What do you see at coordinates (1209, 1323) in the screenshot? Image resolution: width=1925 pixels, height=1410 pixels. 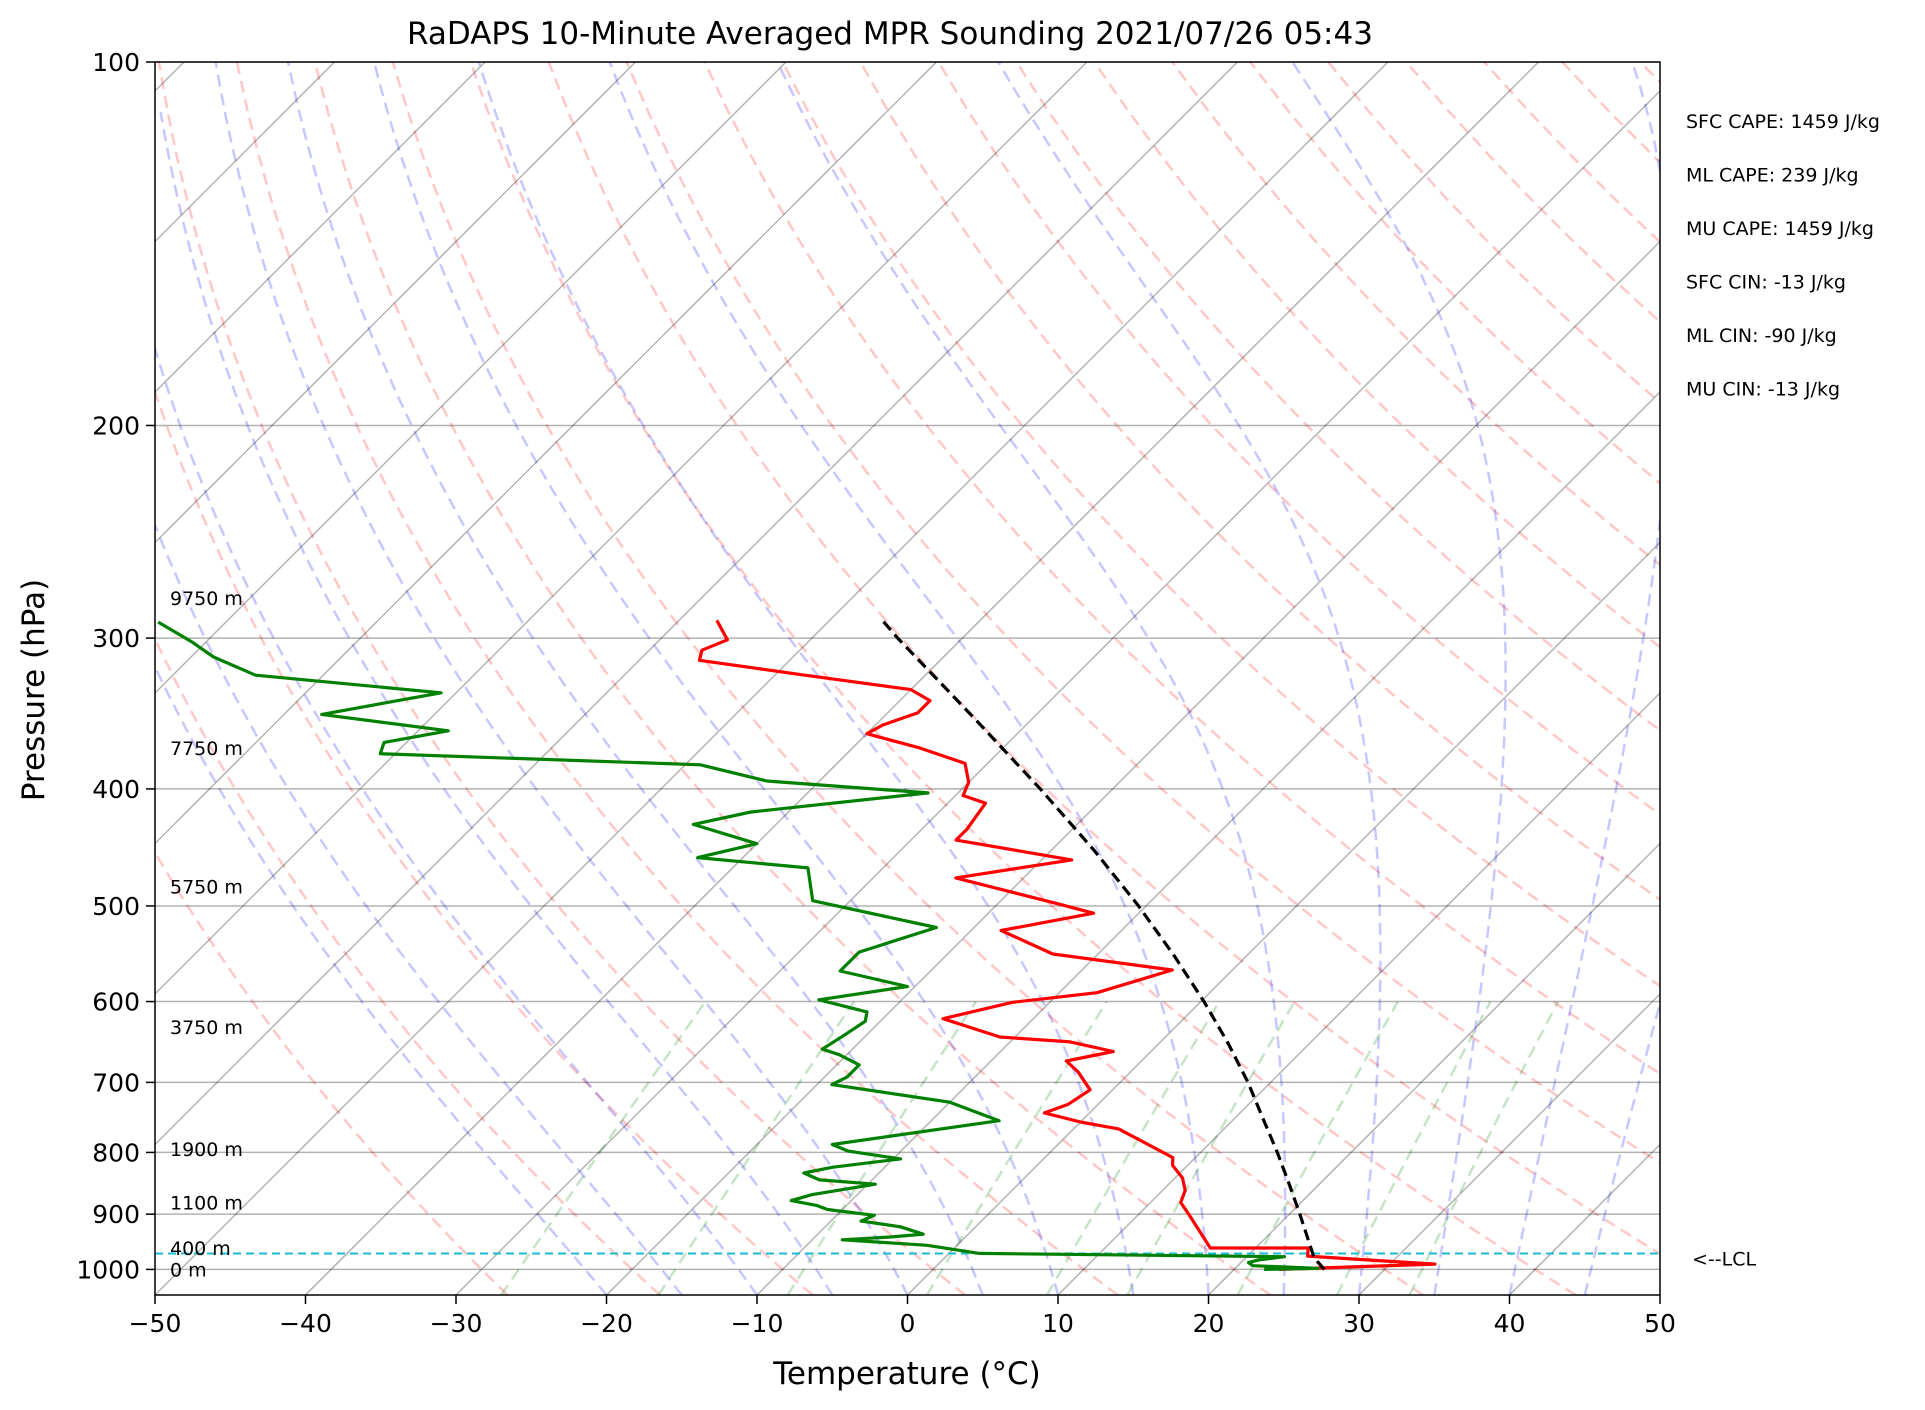 I see `x-tick-label: 20` at bounding box center [1209, 1323].